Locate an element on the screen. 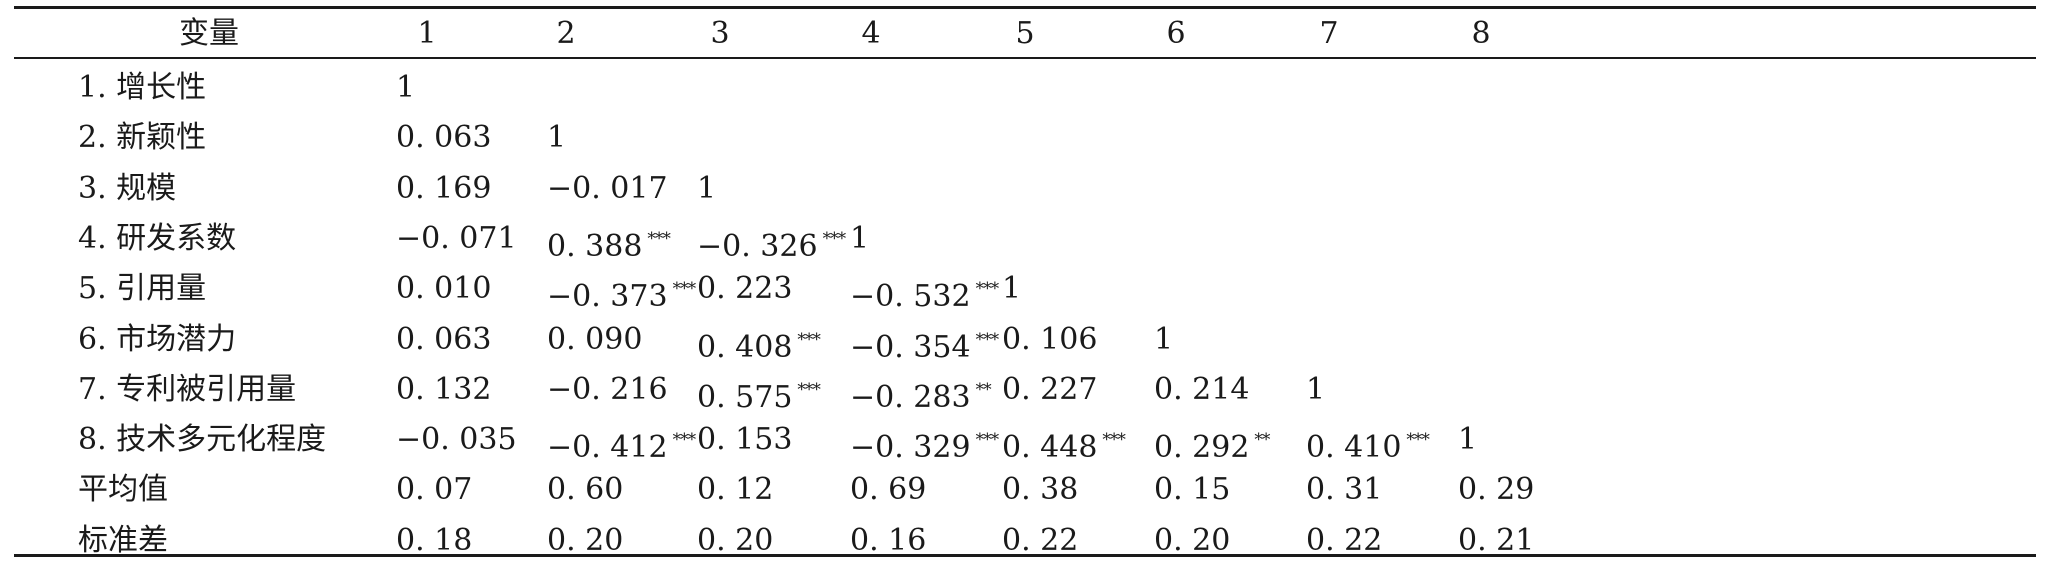 The height and width of the screenshot is (566, 2048). row-label: 标准差 is located at coordinates (123, 540).